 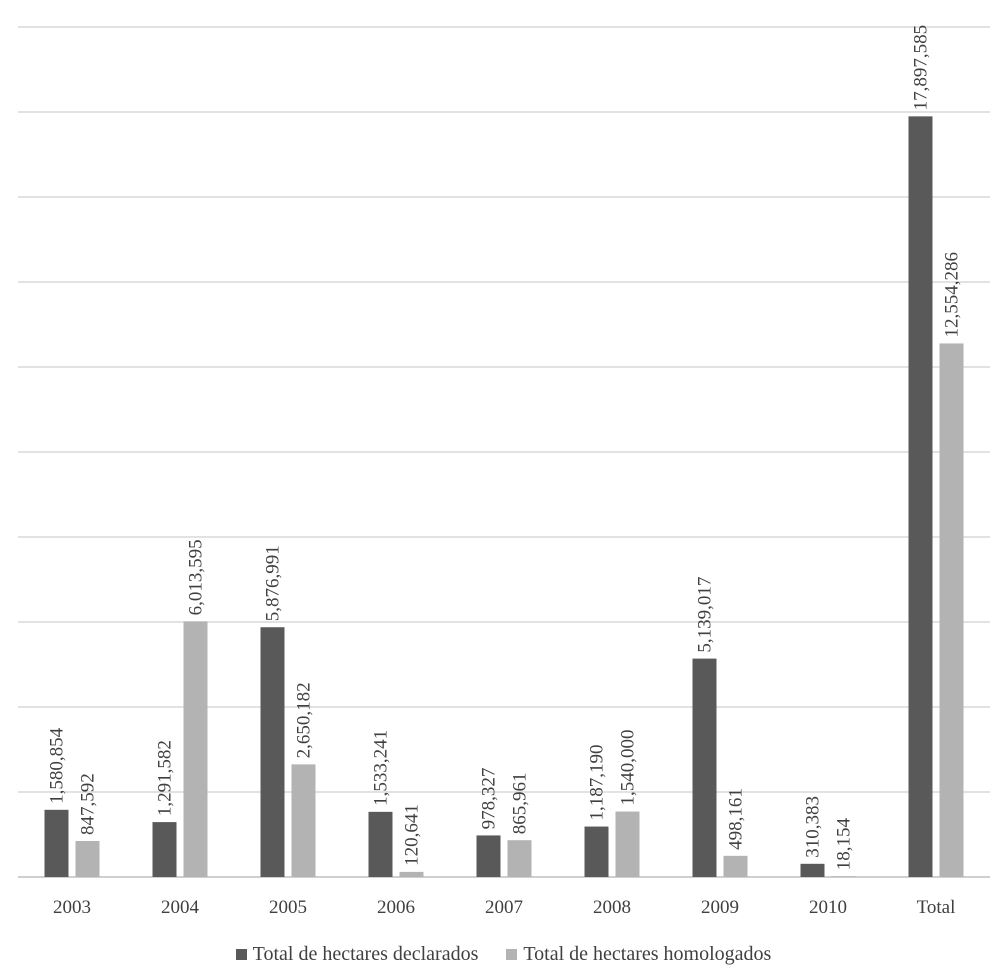 What do you see at coordinates (952, 295) in the screenshot?
I see `data-label: 12,554,286` at bounding box center [952, 295].